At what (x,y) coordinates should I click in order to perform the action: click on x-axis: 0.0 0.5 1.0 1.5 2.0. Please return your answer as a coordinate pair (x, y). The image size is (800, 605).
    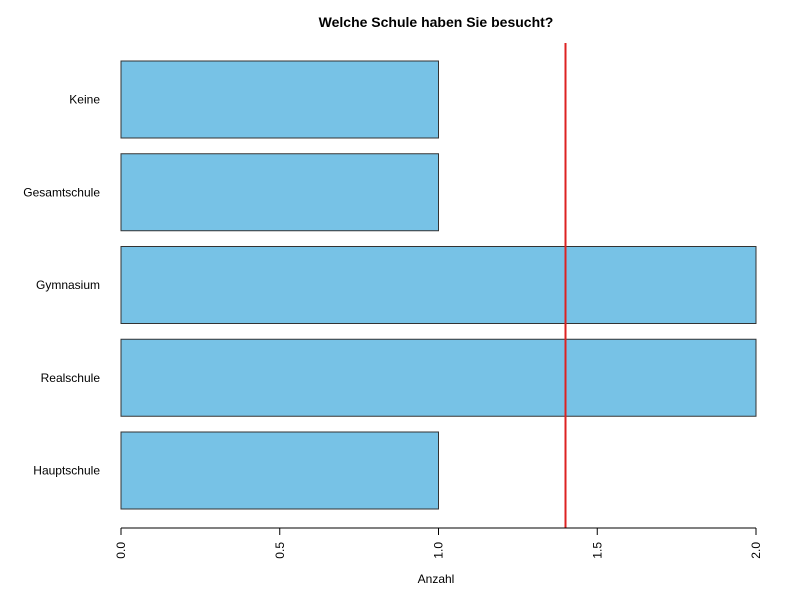
    Looking at the image, I should click on (438, 543).